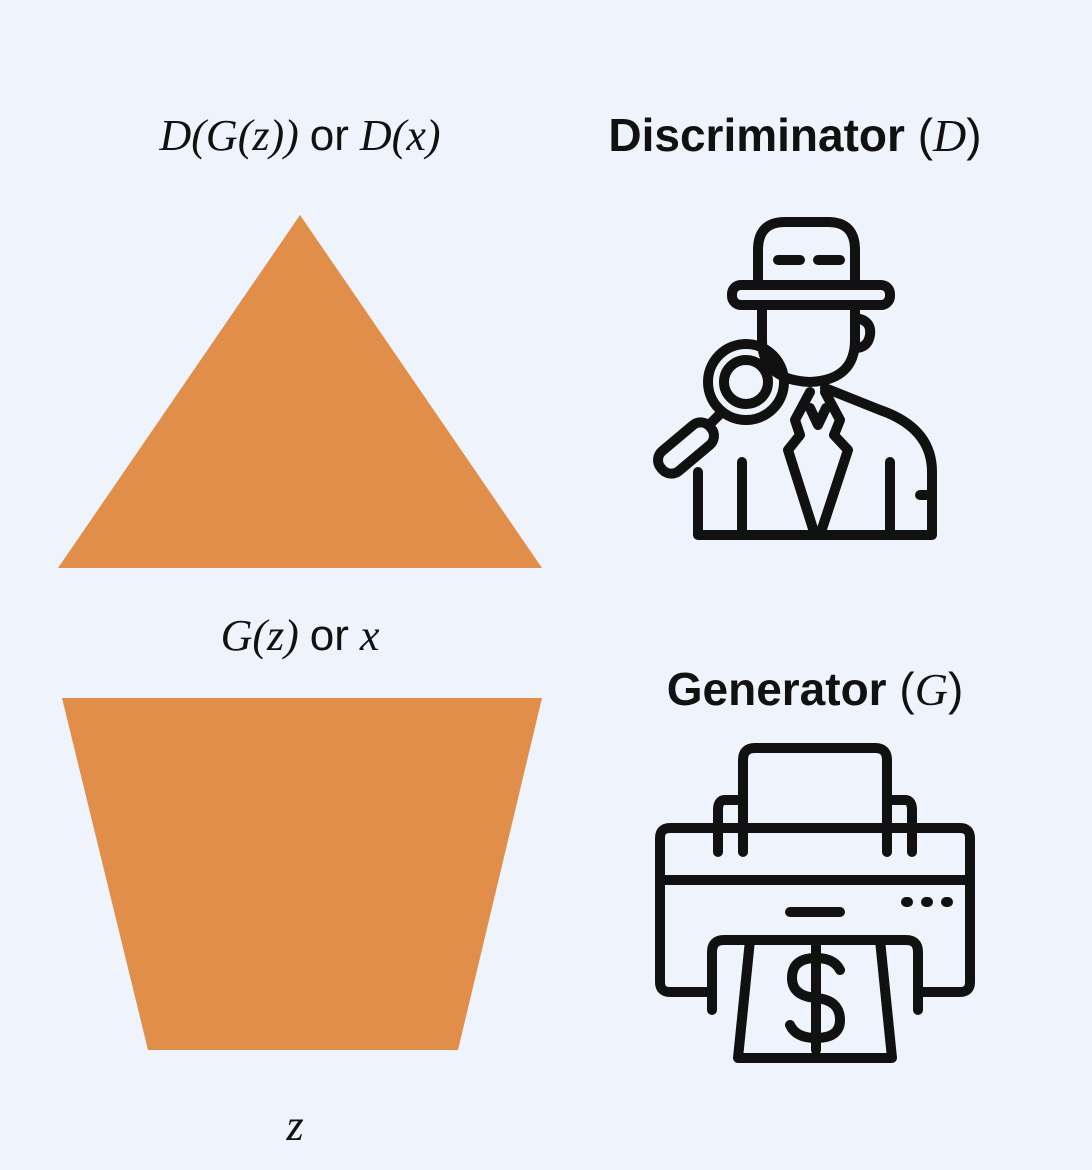 The width and height of the screenshot is (1092, 1170). Describe the element at coordinates (329, 635) in the screenshot. I see `or-text-middle: or` at that location.